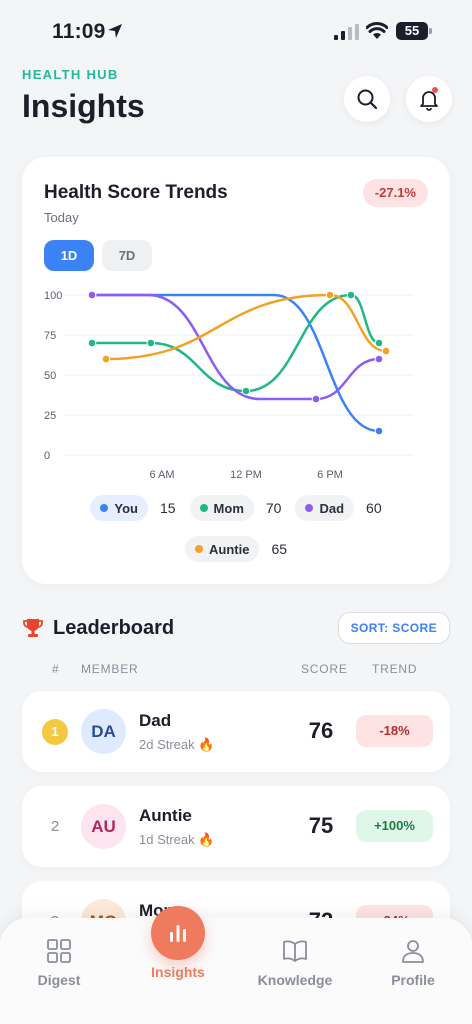  Describe the element at coordinates (50, 416) in the screenshot. I see `y-tick-label: 25` at that location.